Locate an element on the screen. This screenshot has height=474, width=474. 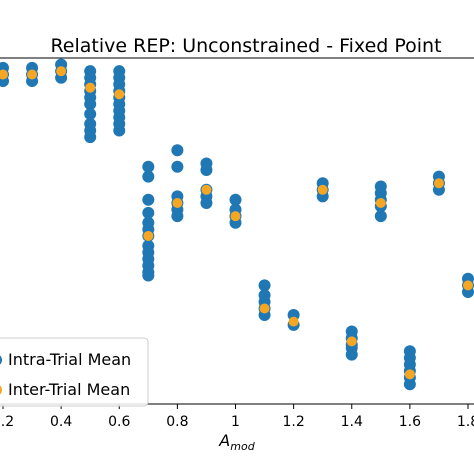
x-tick-label-2: 0.6 is located at coordinates (119, 422).